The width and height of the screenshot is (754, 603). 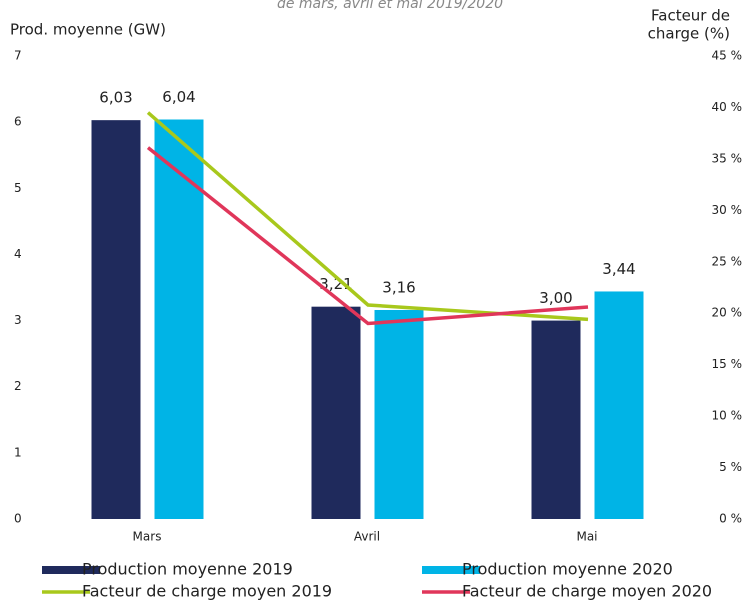 What do you see at coordinates (587, 591) in the screenshot?
I see `legend-label: Facteur de charge moyen 2020` at bounding box center [587, 591].